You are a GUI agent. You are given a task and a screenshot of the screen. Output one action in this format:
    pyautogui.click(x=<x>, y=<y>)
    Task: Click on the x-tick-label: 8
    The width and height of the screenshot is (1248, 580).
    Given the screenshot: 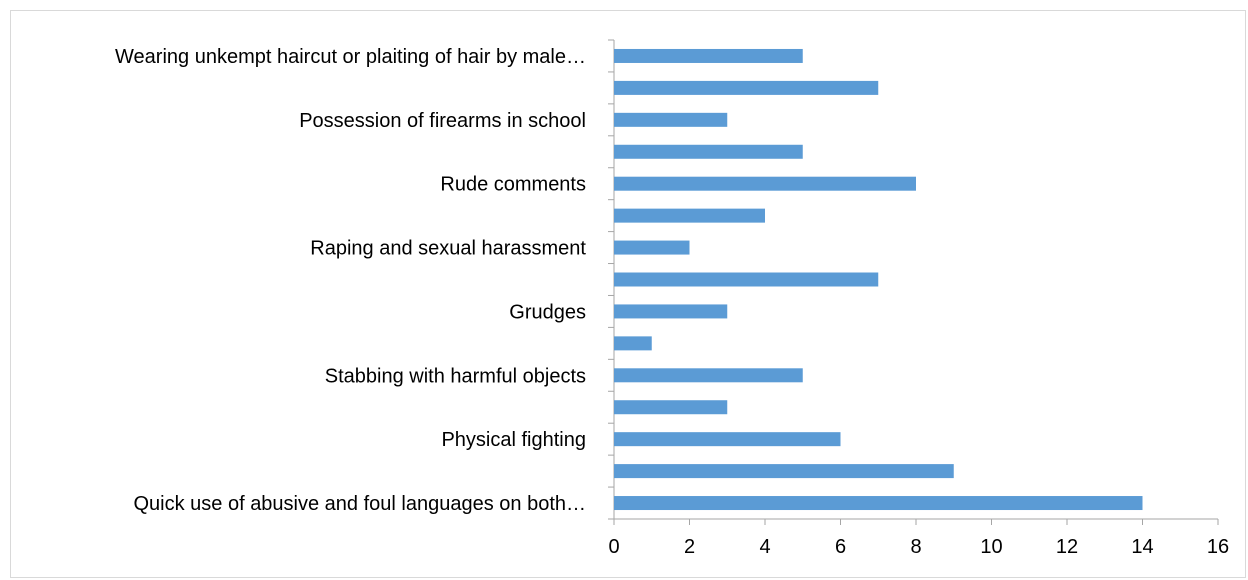 What is the action you would take?
    pyautogui.click(x=915, y=547)
    